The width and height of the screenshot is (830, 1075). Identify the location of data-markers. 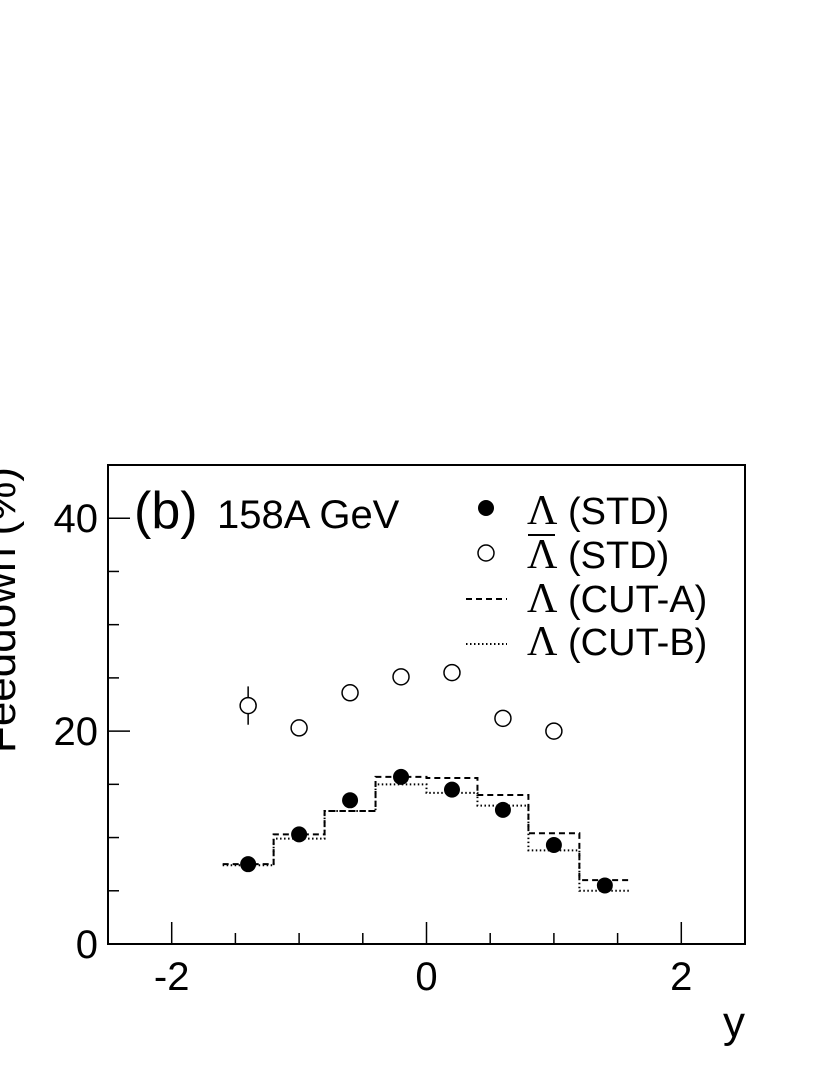
(426, 778).